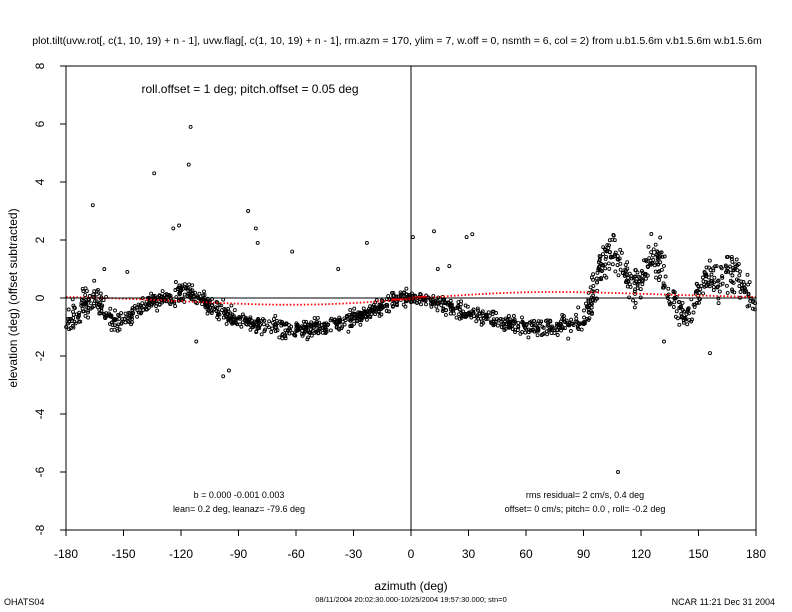 Image resolution: width=792 pixels, height=612 pixels. Describe the element at coordinates (585, 495) in the screenshot. I see `rms-annotation: rms residual= 2 cm/s, 0.4 deg` at that location.